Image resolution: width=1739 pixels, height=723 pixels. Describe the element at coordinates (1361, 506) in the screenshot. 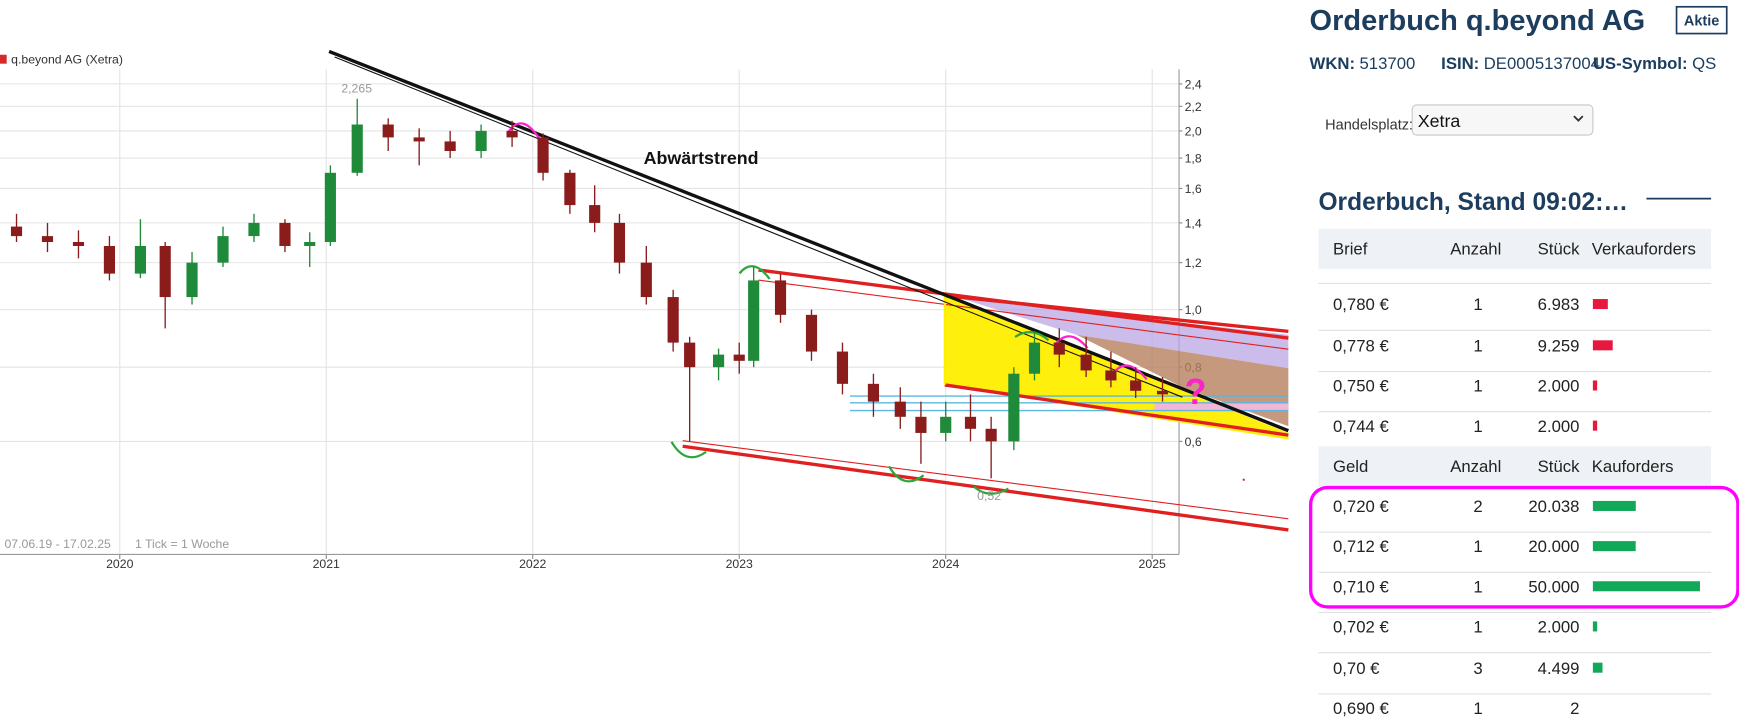

I see `price: 0,720 €` at that location.